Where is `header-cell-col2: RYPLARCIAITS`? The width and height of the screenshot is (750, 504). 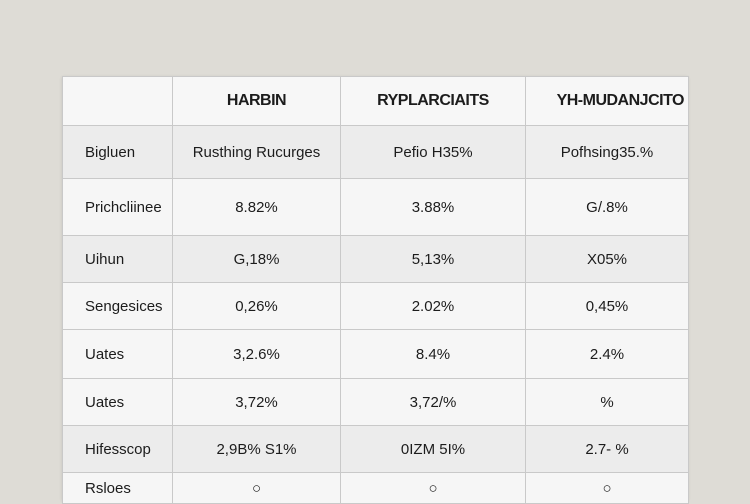
header-cell-col2: RYPLARCIAITS is located at coordinates (433, 101).